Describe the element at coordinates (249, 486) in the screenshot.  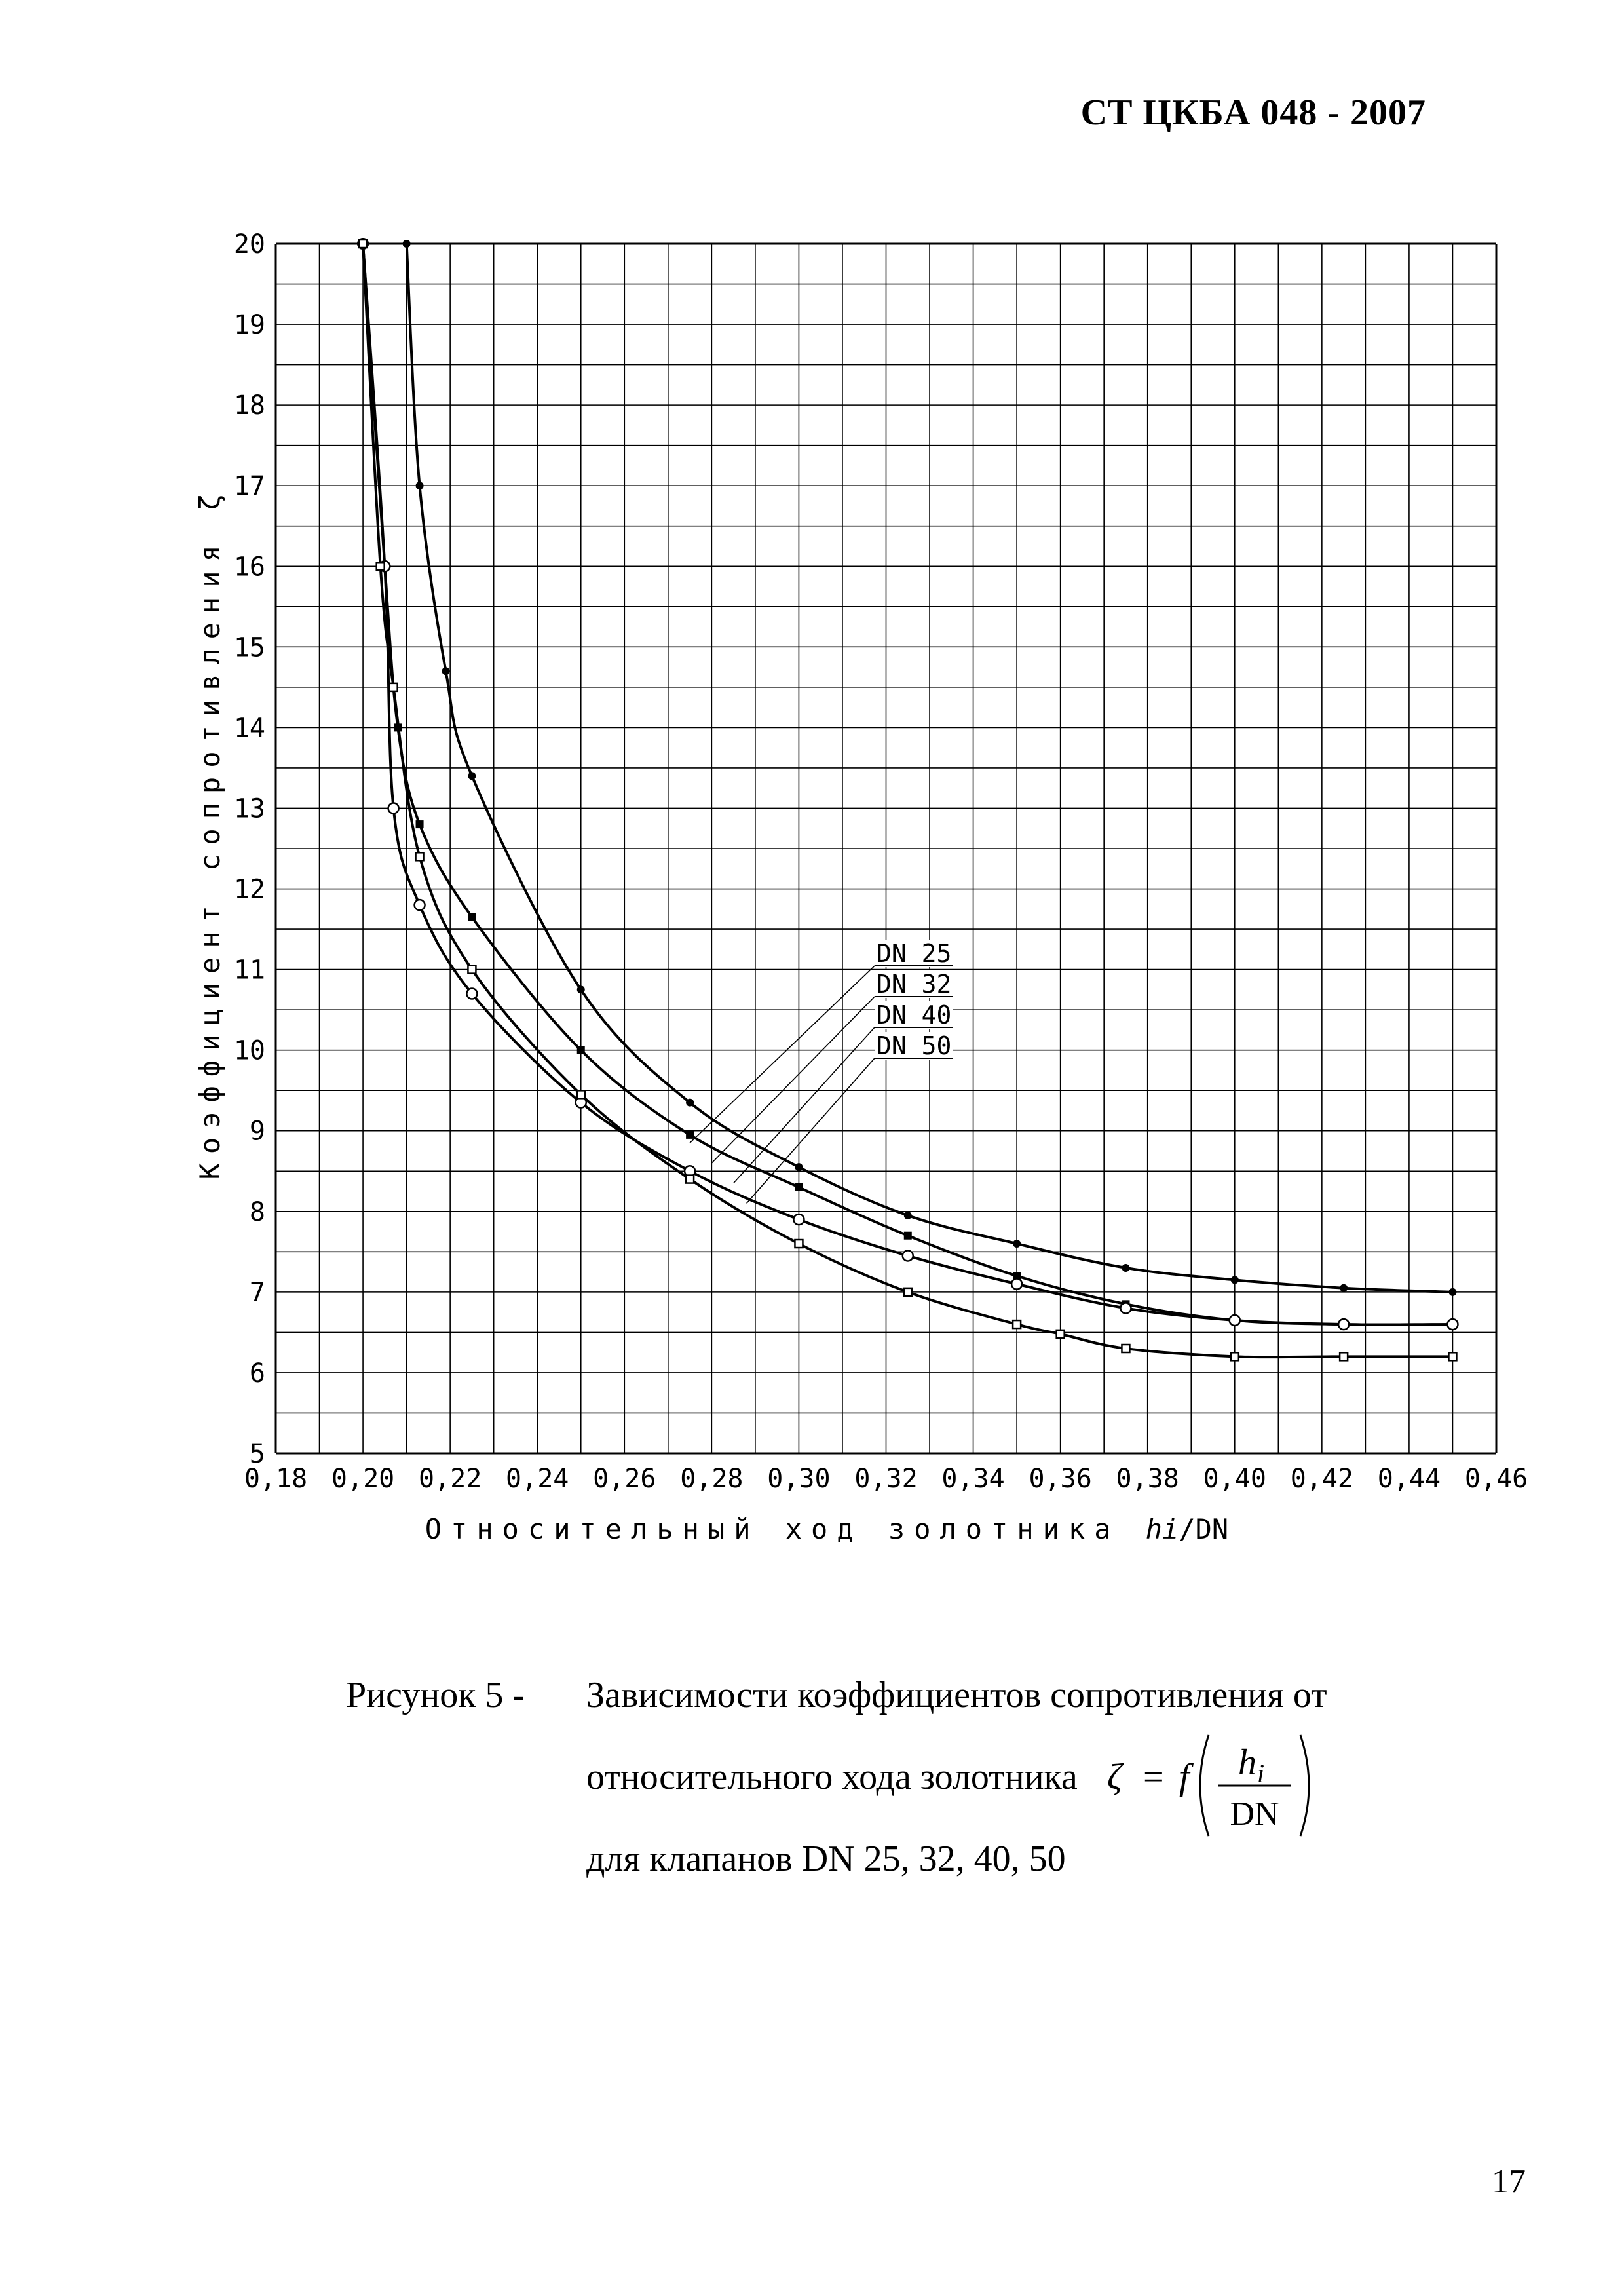
I see `y-tick-label: 17` at that location.